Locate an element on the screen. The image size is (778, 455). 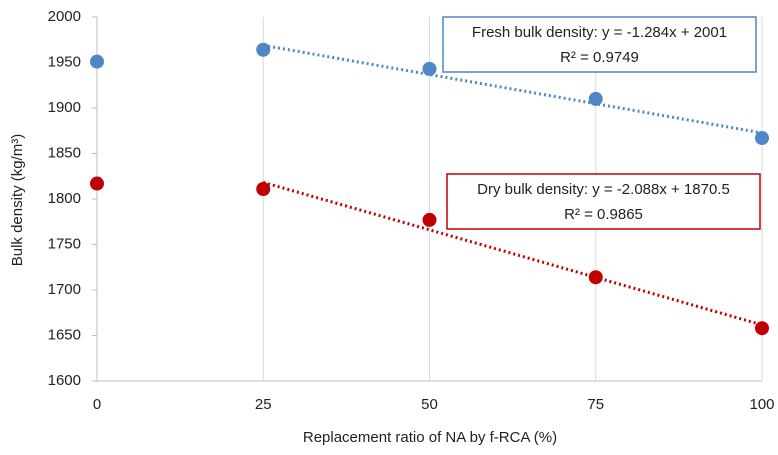
trendline is located at coordinates (512, 89).